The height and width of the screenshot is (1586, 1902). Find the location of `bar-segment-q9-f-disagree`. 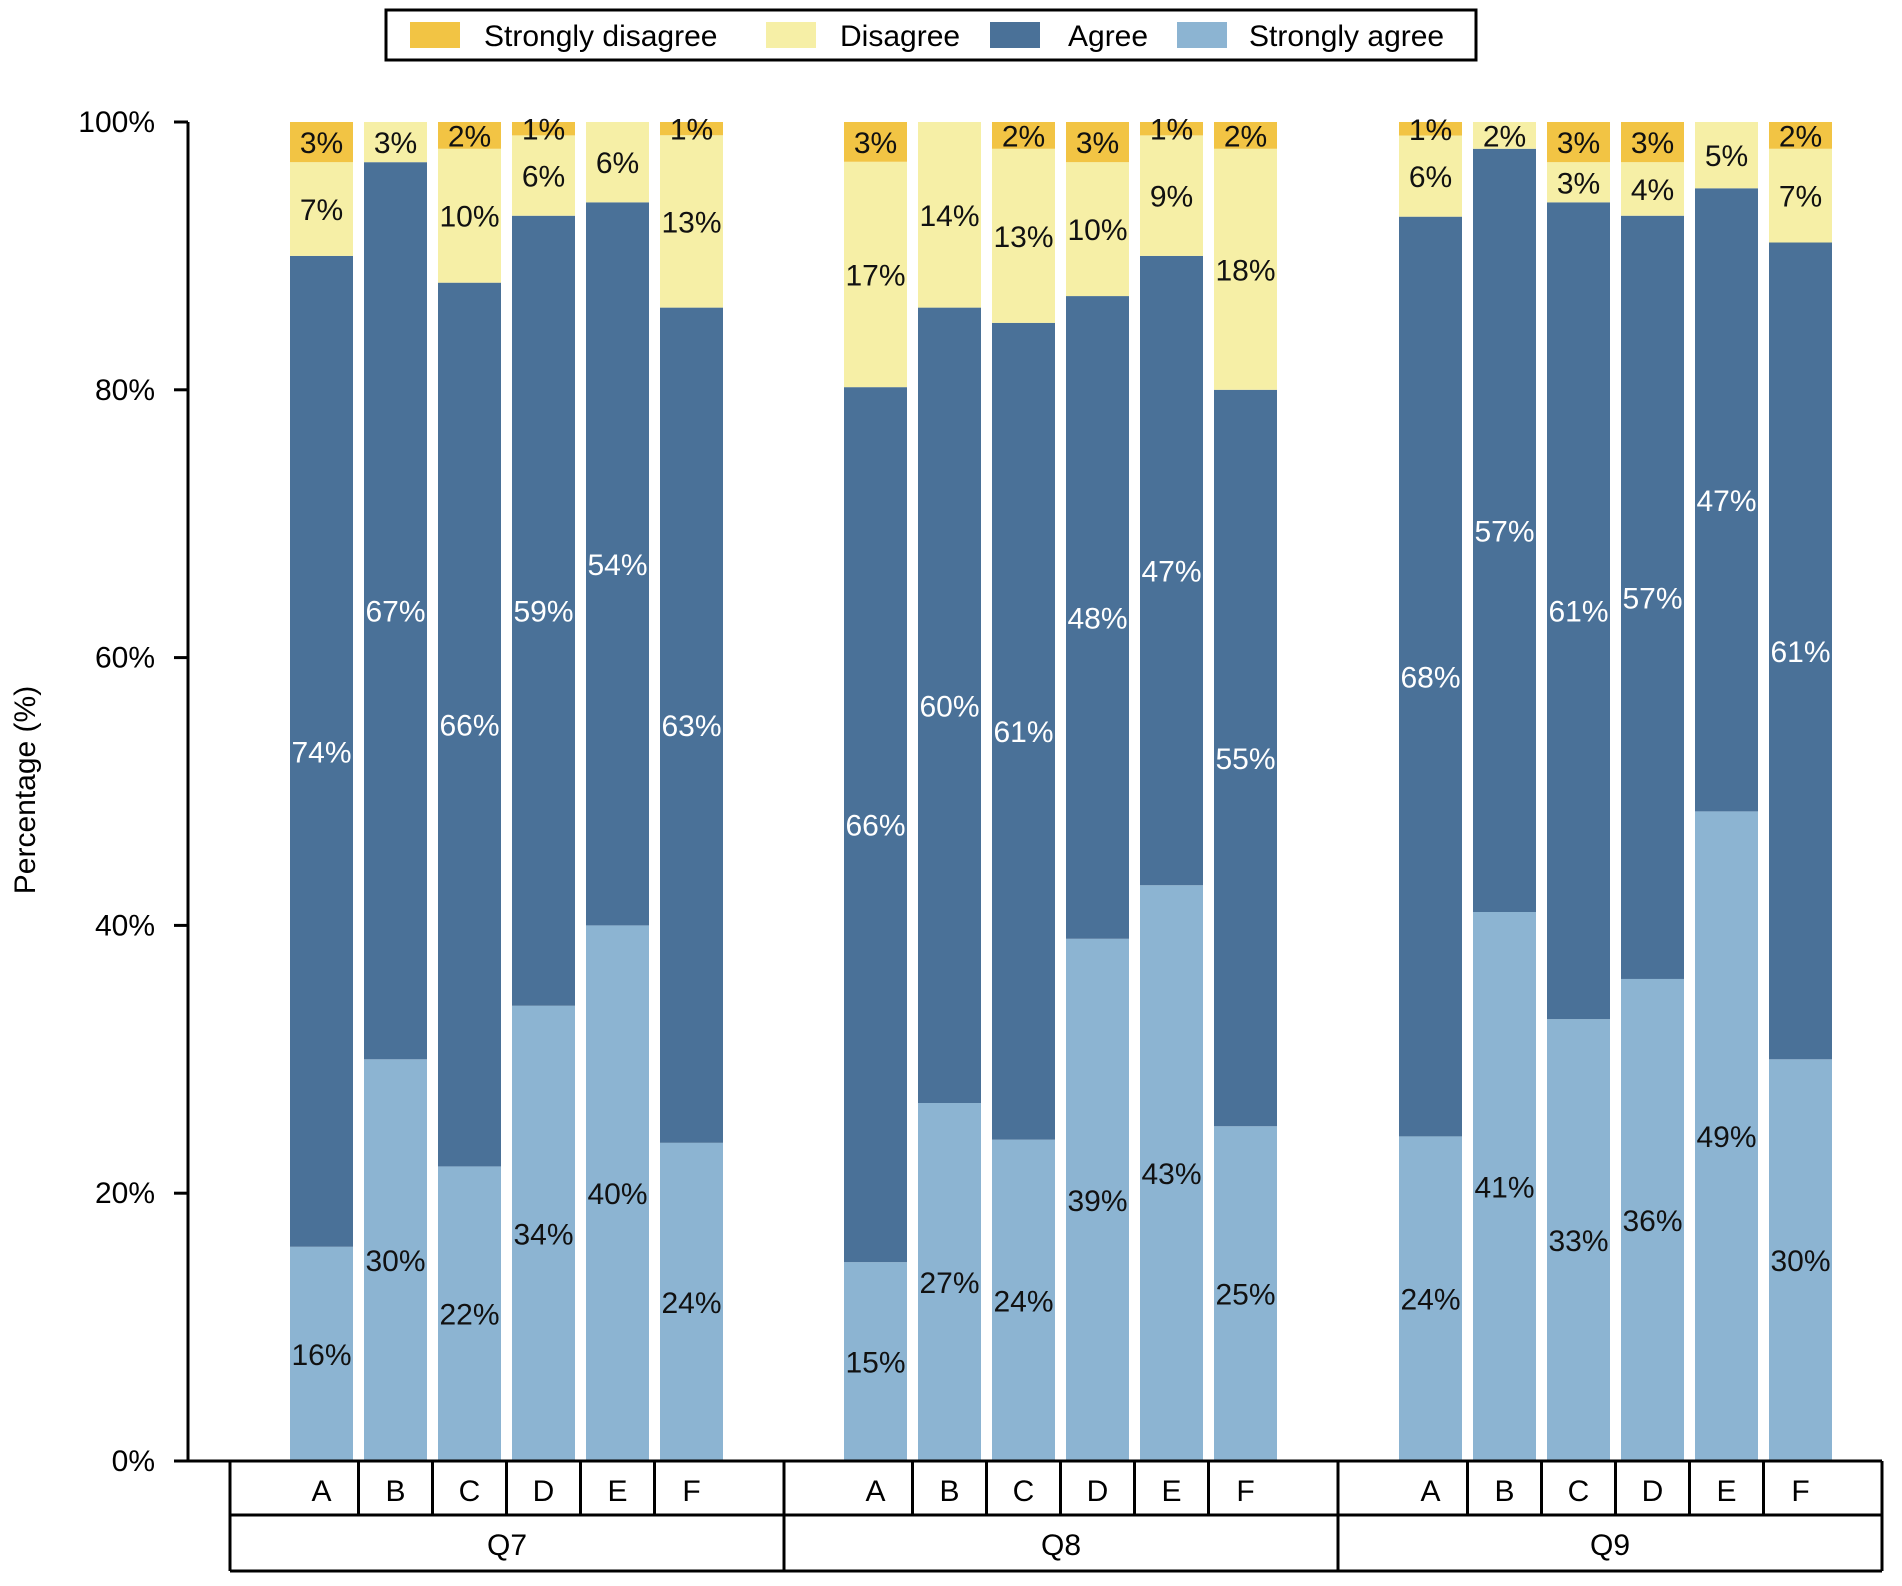

bar-segment-q9-f-disagree is located at coordinates (1800, 195).